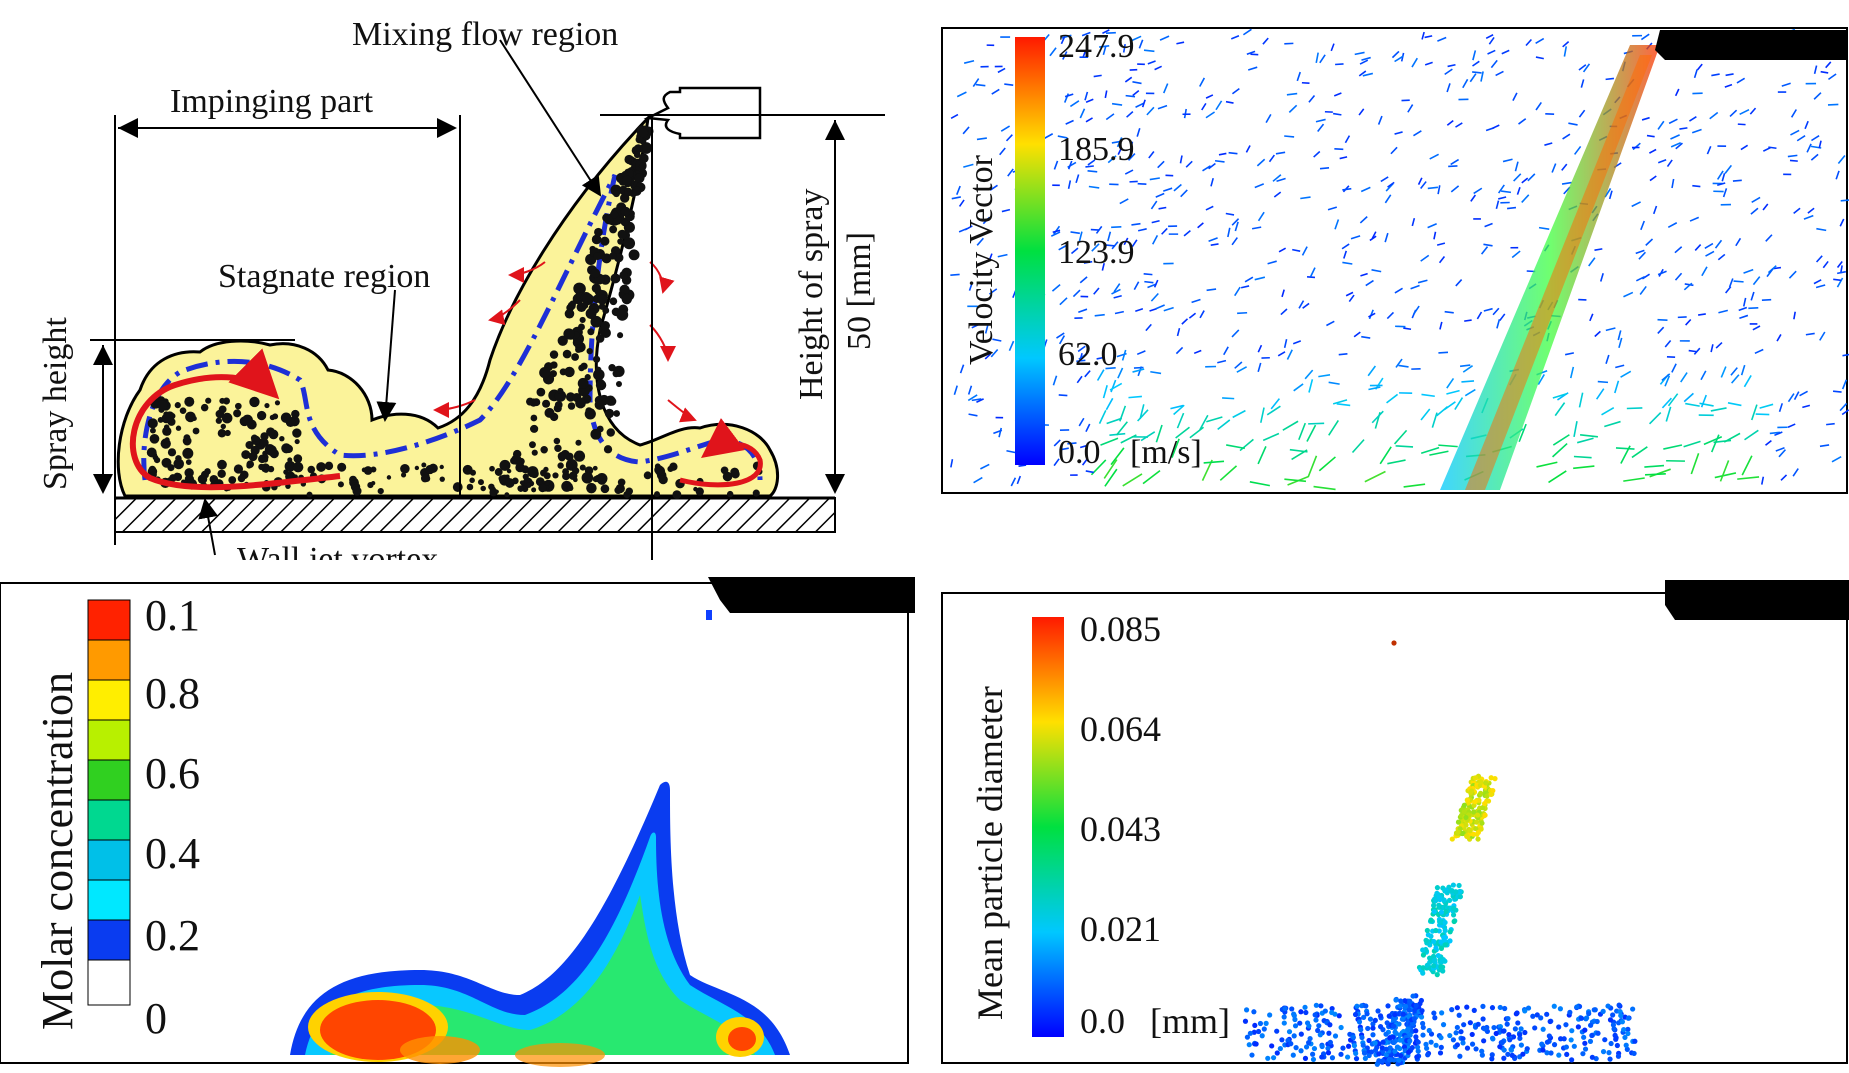 This screenshot has height=1073, width=1849. I want to click on velocity-colorbar, so click(1030, 251).